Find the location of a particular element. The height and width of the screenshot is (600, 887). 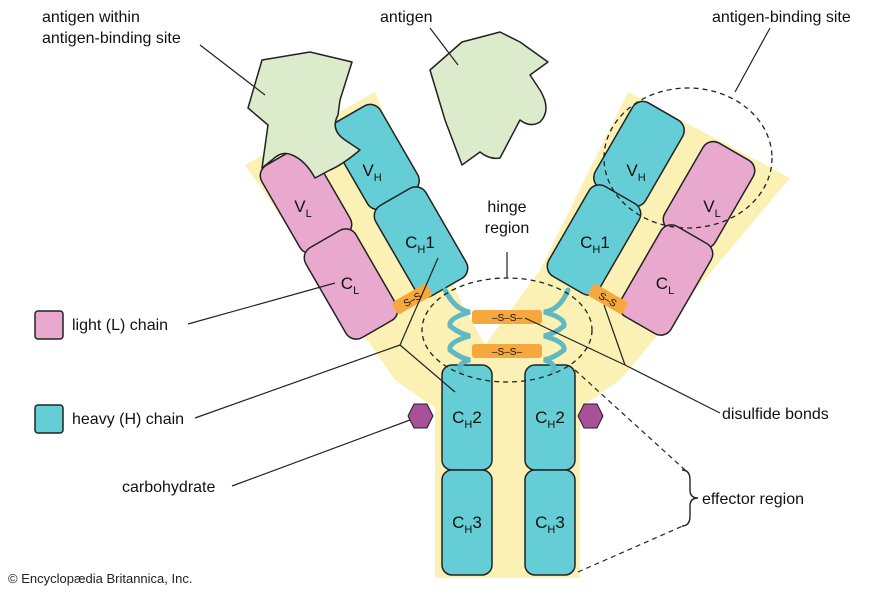

effector-dashed-bottom is located at coordinates (631, 548).